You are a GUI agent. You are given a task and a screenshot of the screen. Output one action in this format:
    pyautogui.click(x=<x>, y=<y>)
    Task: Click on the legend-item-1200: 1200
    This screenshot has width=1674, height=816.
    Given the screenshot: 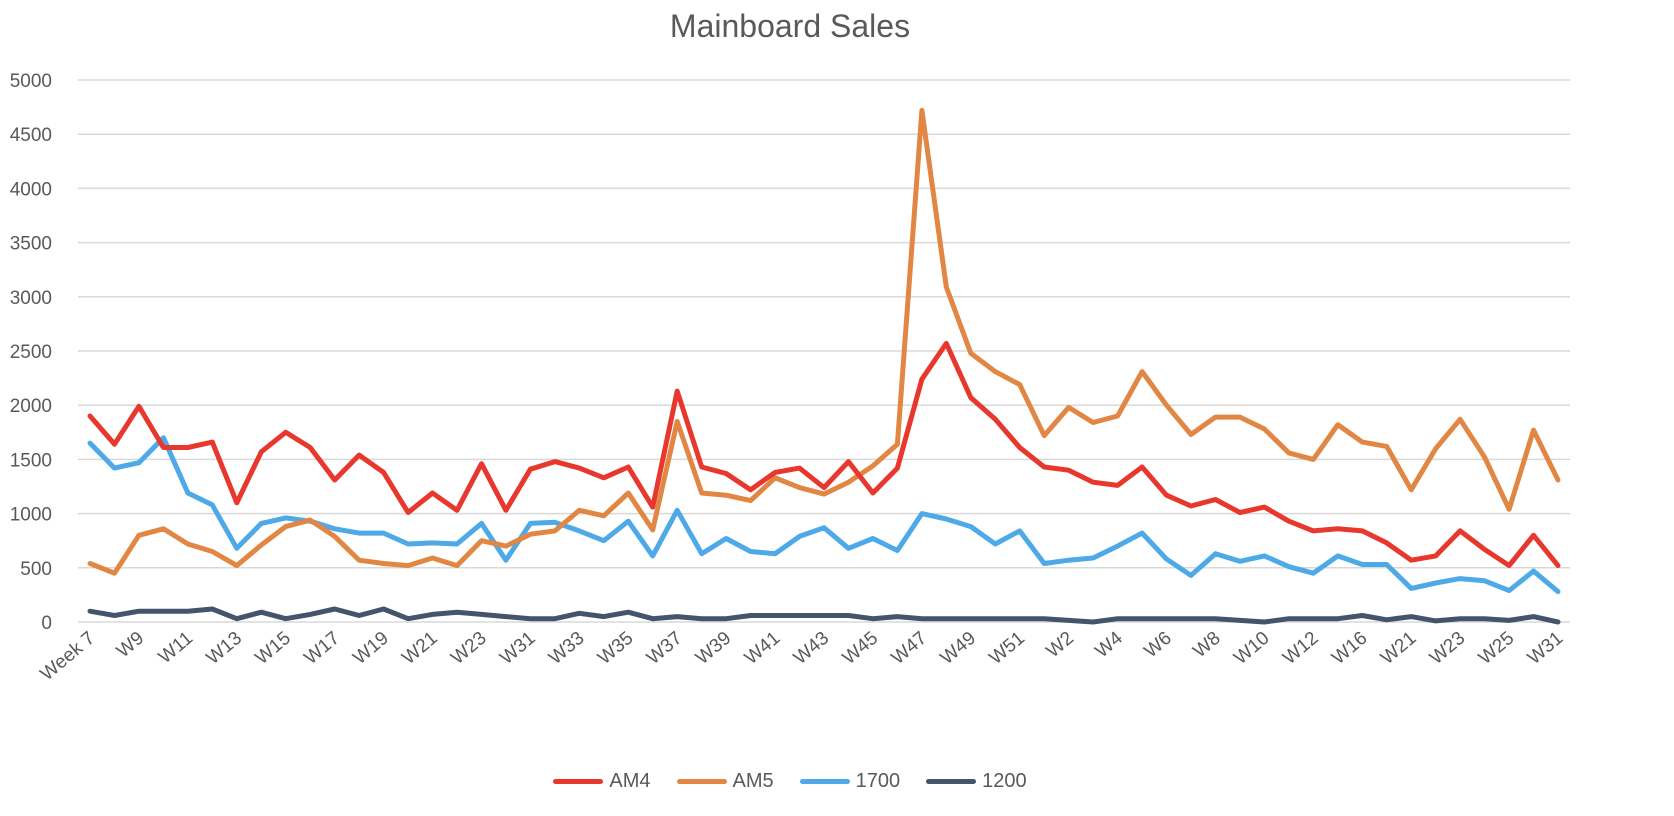 What is the action you would take?
    pyautogui.click(x=976, y=781)
    